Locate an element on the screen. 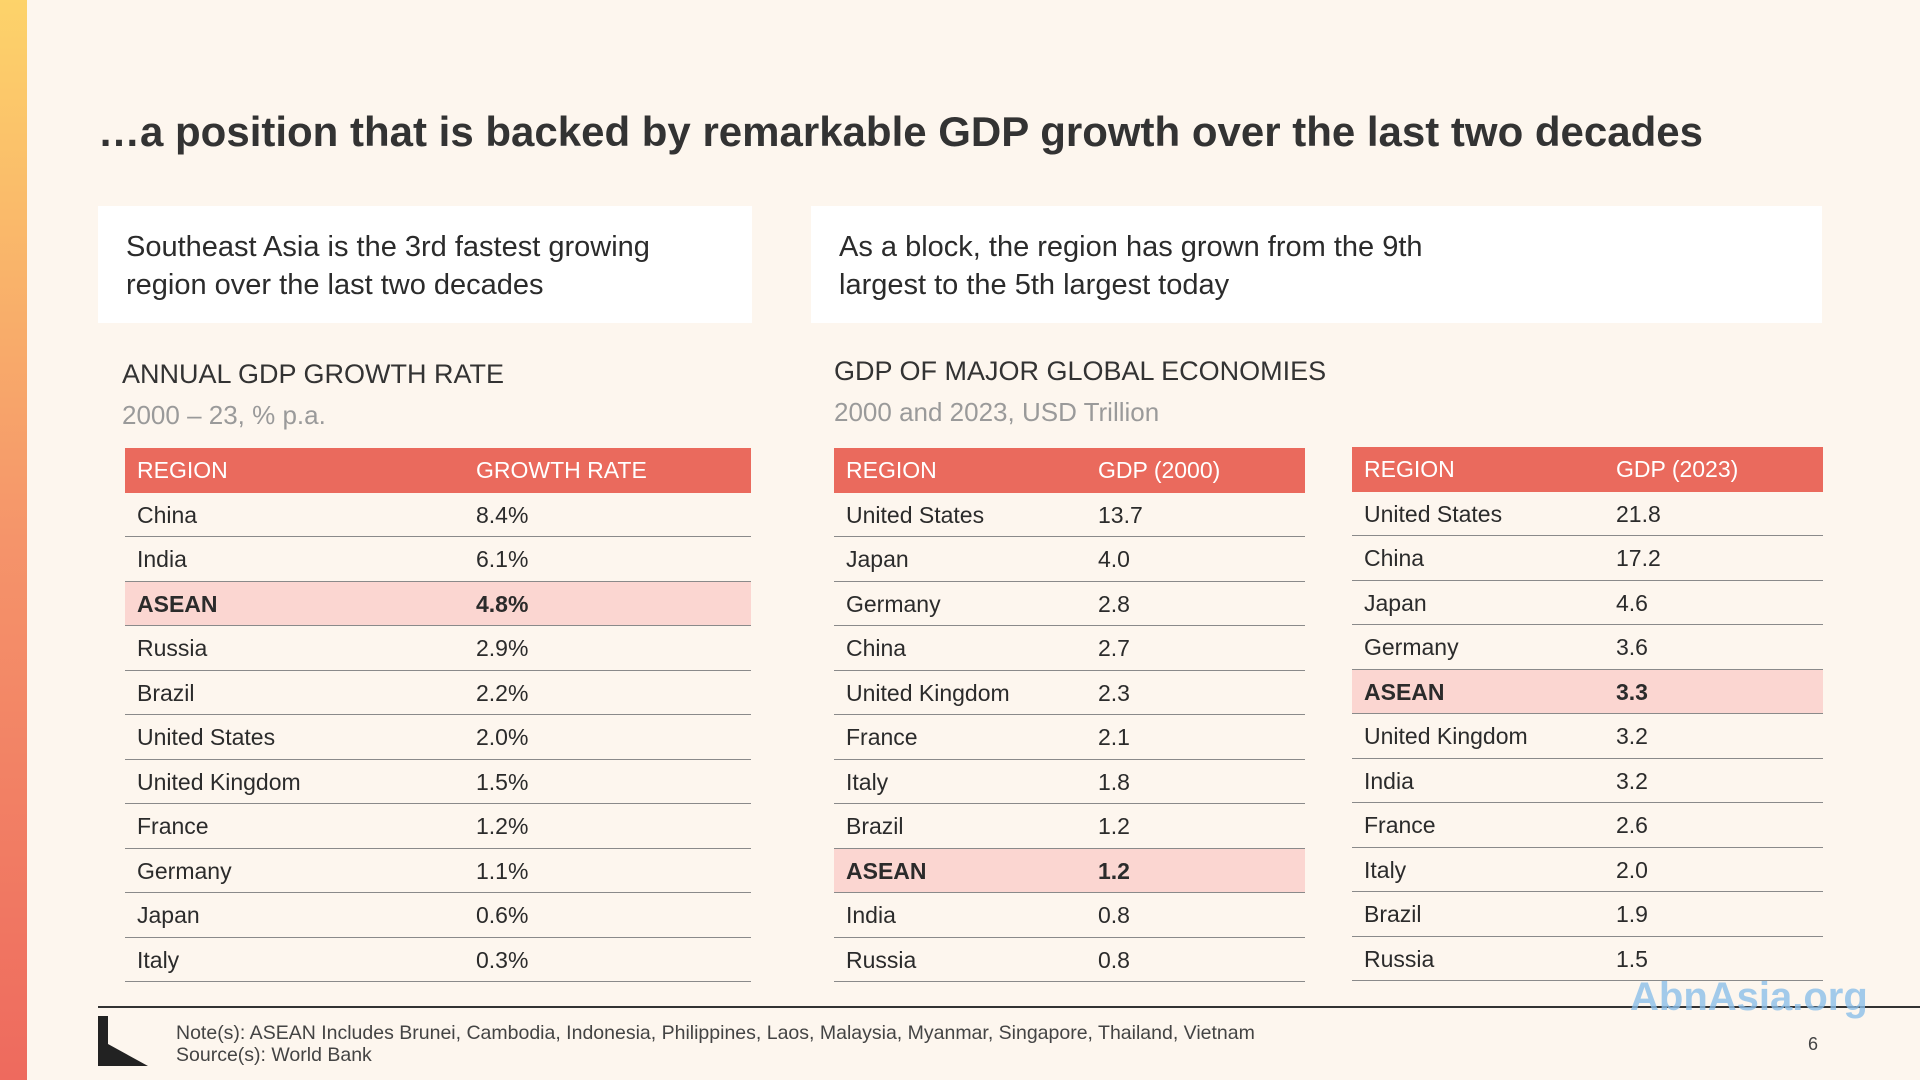 The width and height of the screenshot is (1920, 1080). table-cell: 0.3% is located at coordinates (502, 959).